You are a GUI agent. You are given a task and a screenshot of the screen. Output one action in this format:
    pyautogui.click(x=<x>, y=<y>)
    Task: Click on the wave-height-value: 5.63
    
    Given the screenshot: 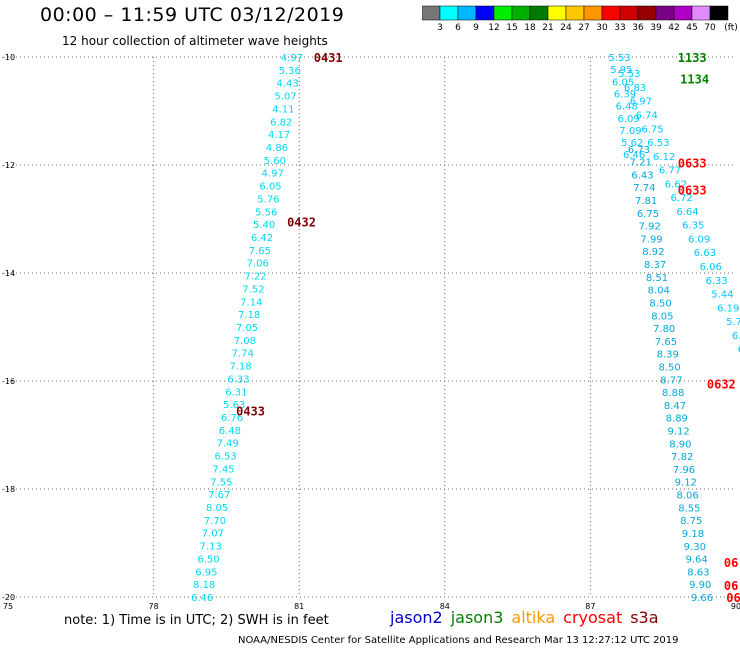 What is the action you would take?
    pyautogui.click(x=234, y=405)
    